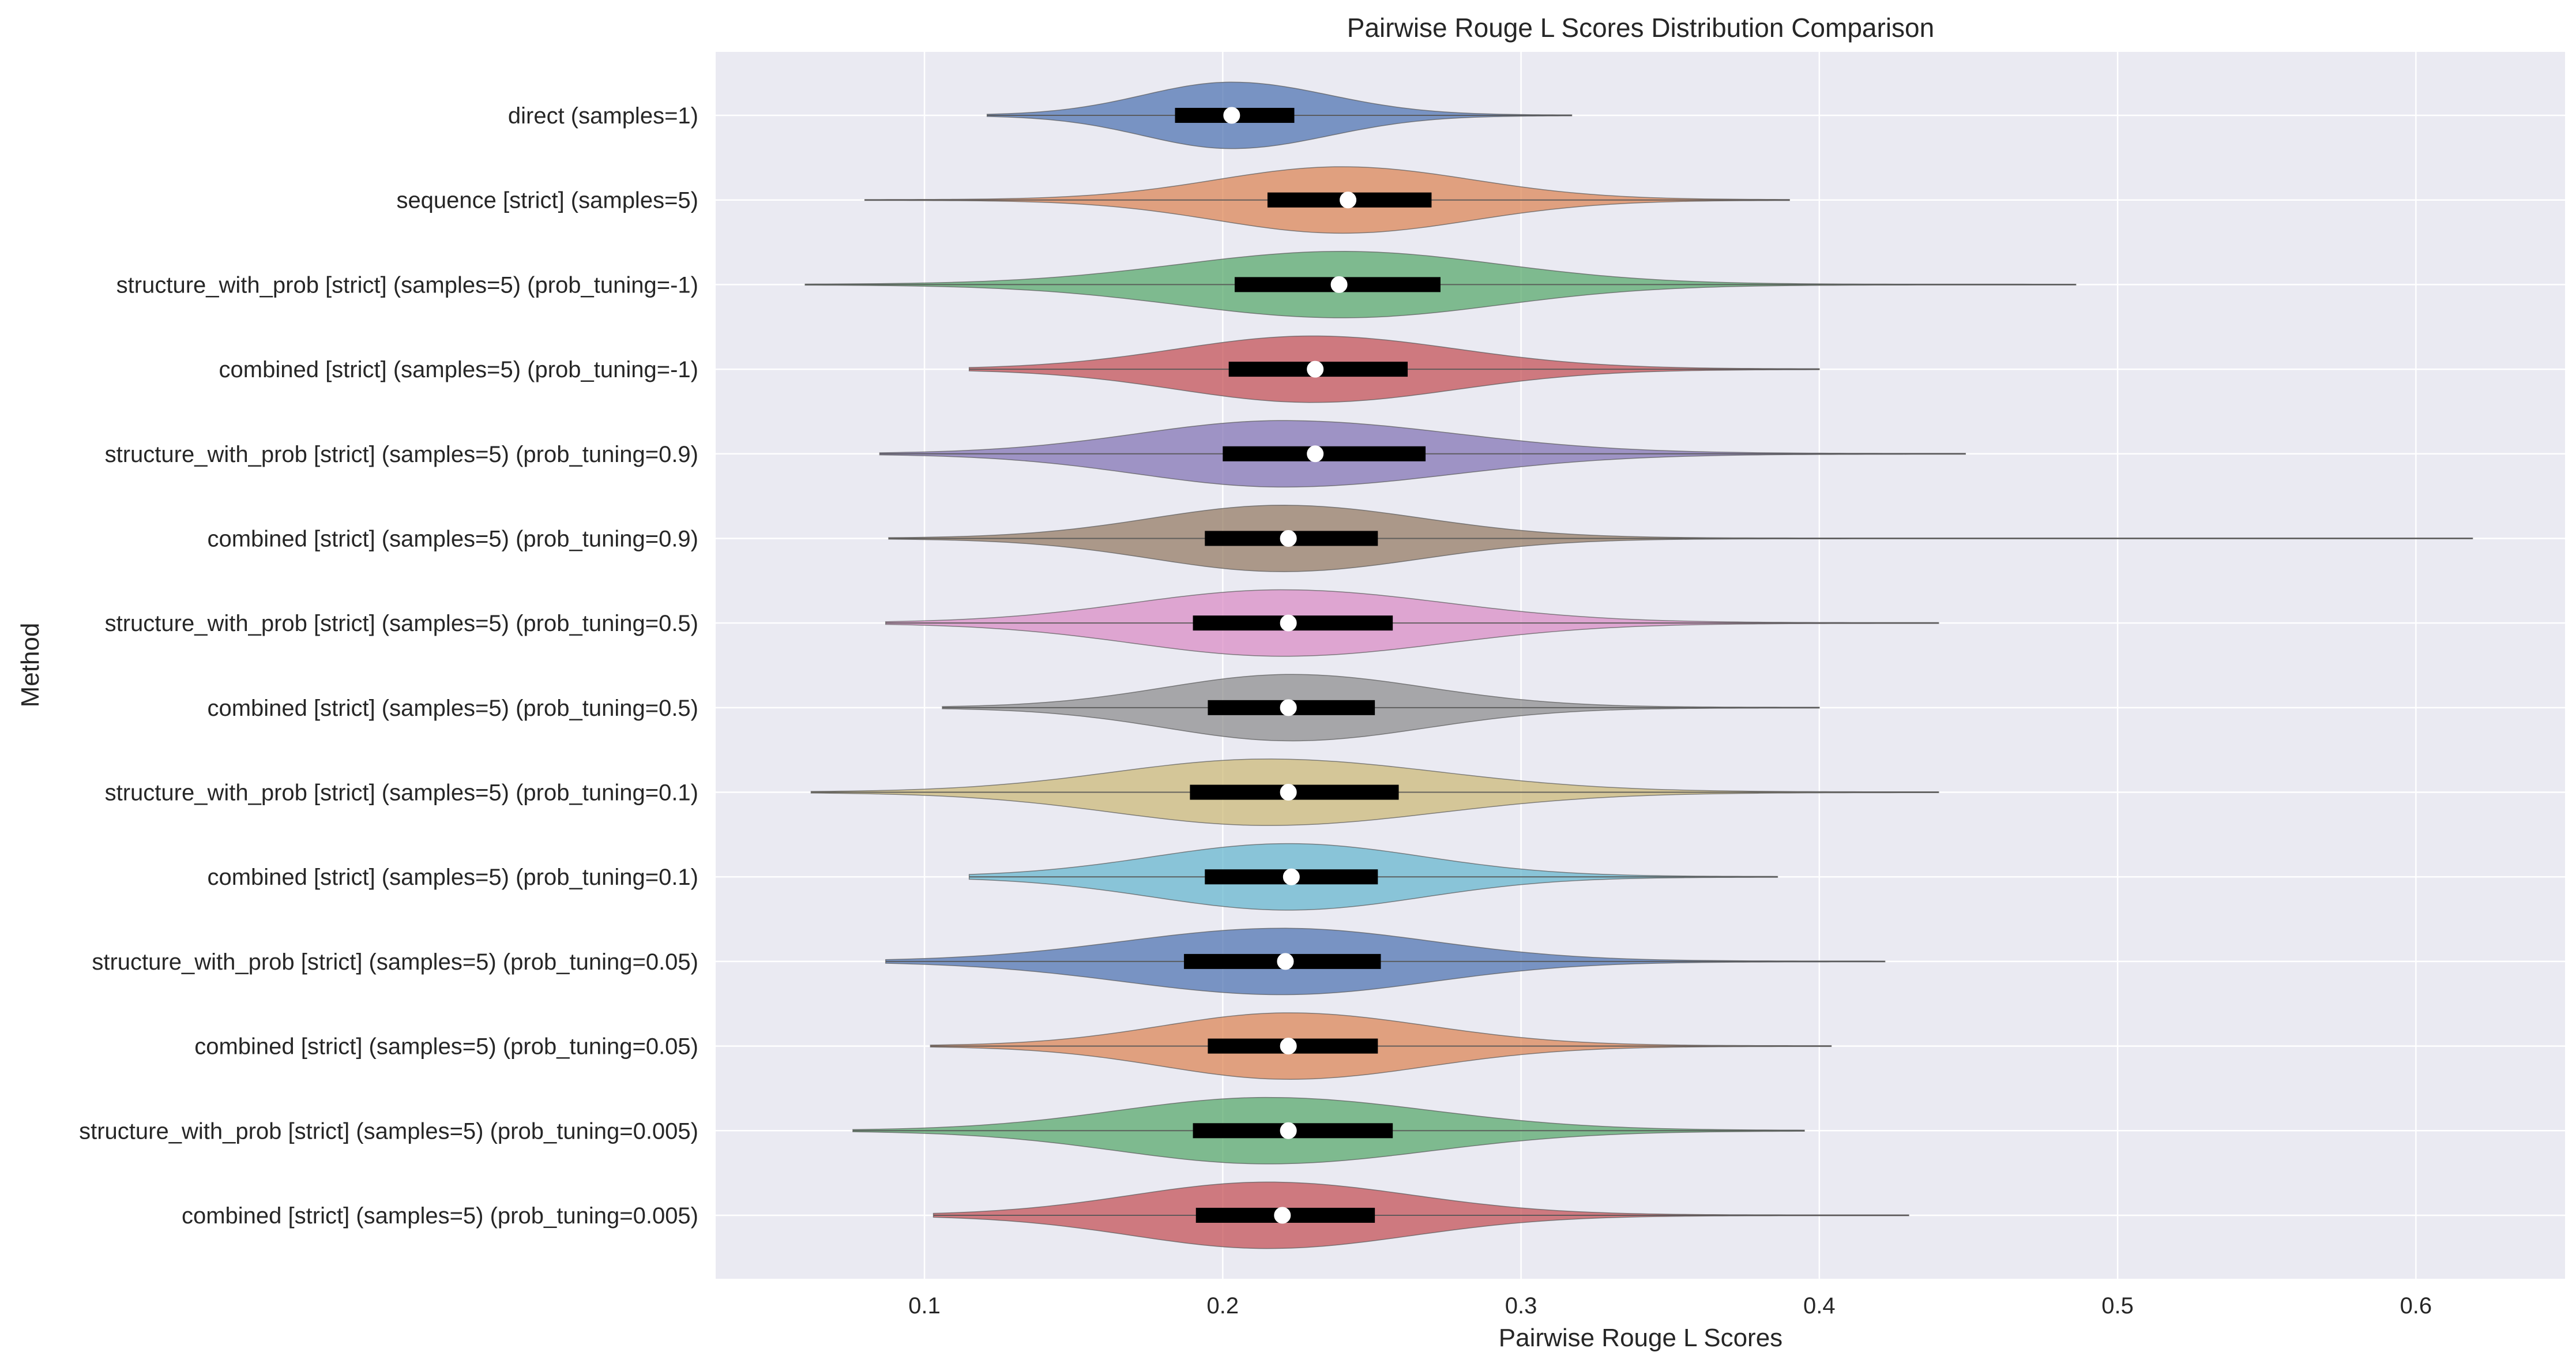 This screenshot has width=2576, height=1367. What do you see at coordinates (1670, 1306) in the screenshot?
I see `x-tick-labels: 0.1 0.2 0.3 0.4 0.5 0.6` at bounding box center [1670, 1306].